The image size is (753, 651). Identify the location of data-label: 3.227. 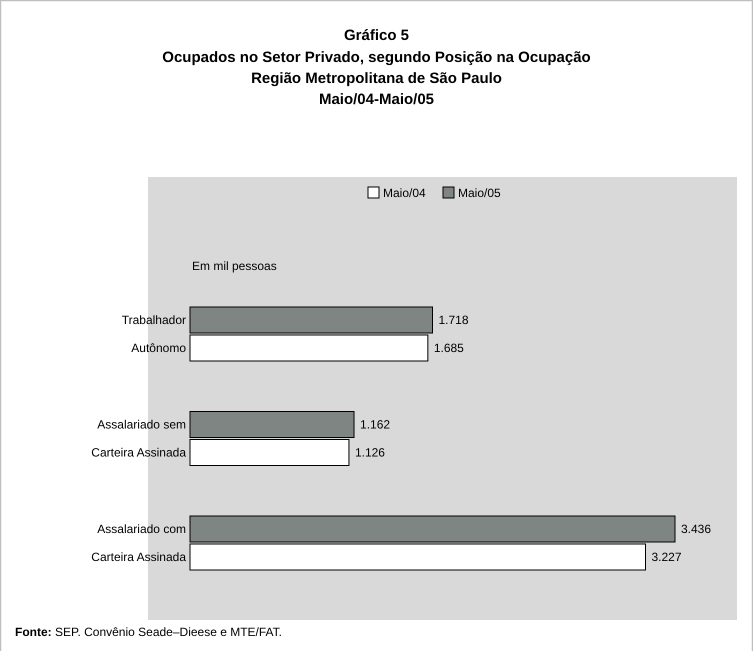
(667, 557).